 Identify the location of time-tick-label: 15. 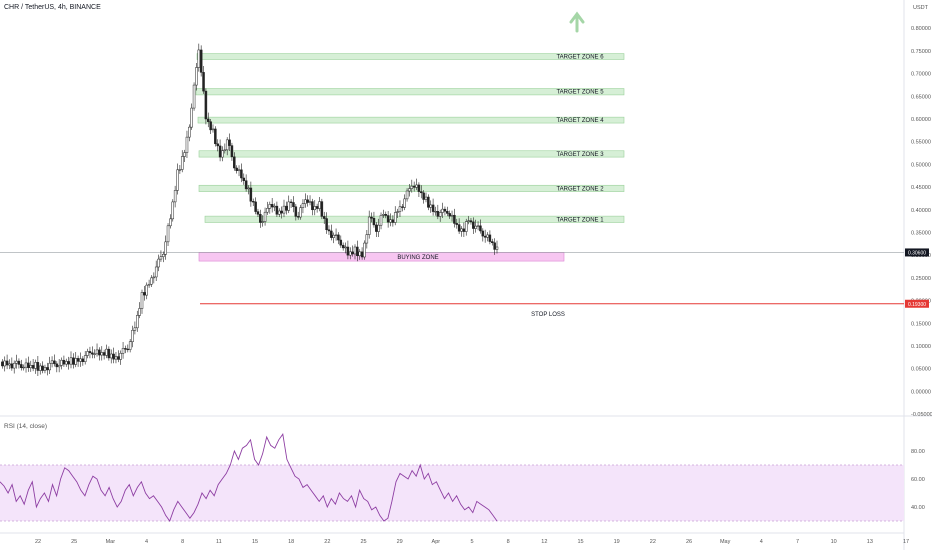
(580, 542).